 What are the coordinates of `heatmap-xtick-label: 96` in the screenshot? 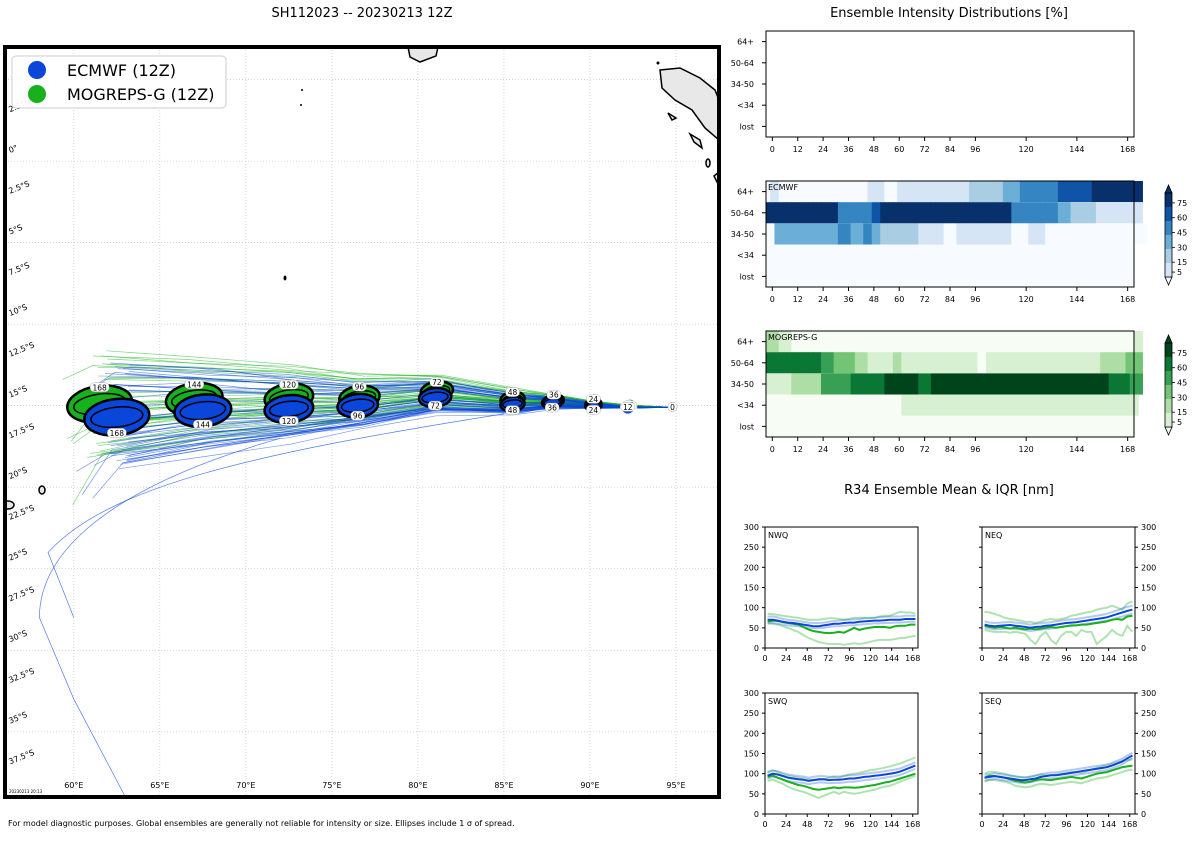 It's located at (975, 299).